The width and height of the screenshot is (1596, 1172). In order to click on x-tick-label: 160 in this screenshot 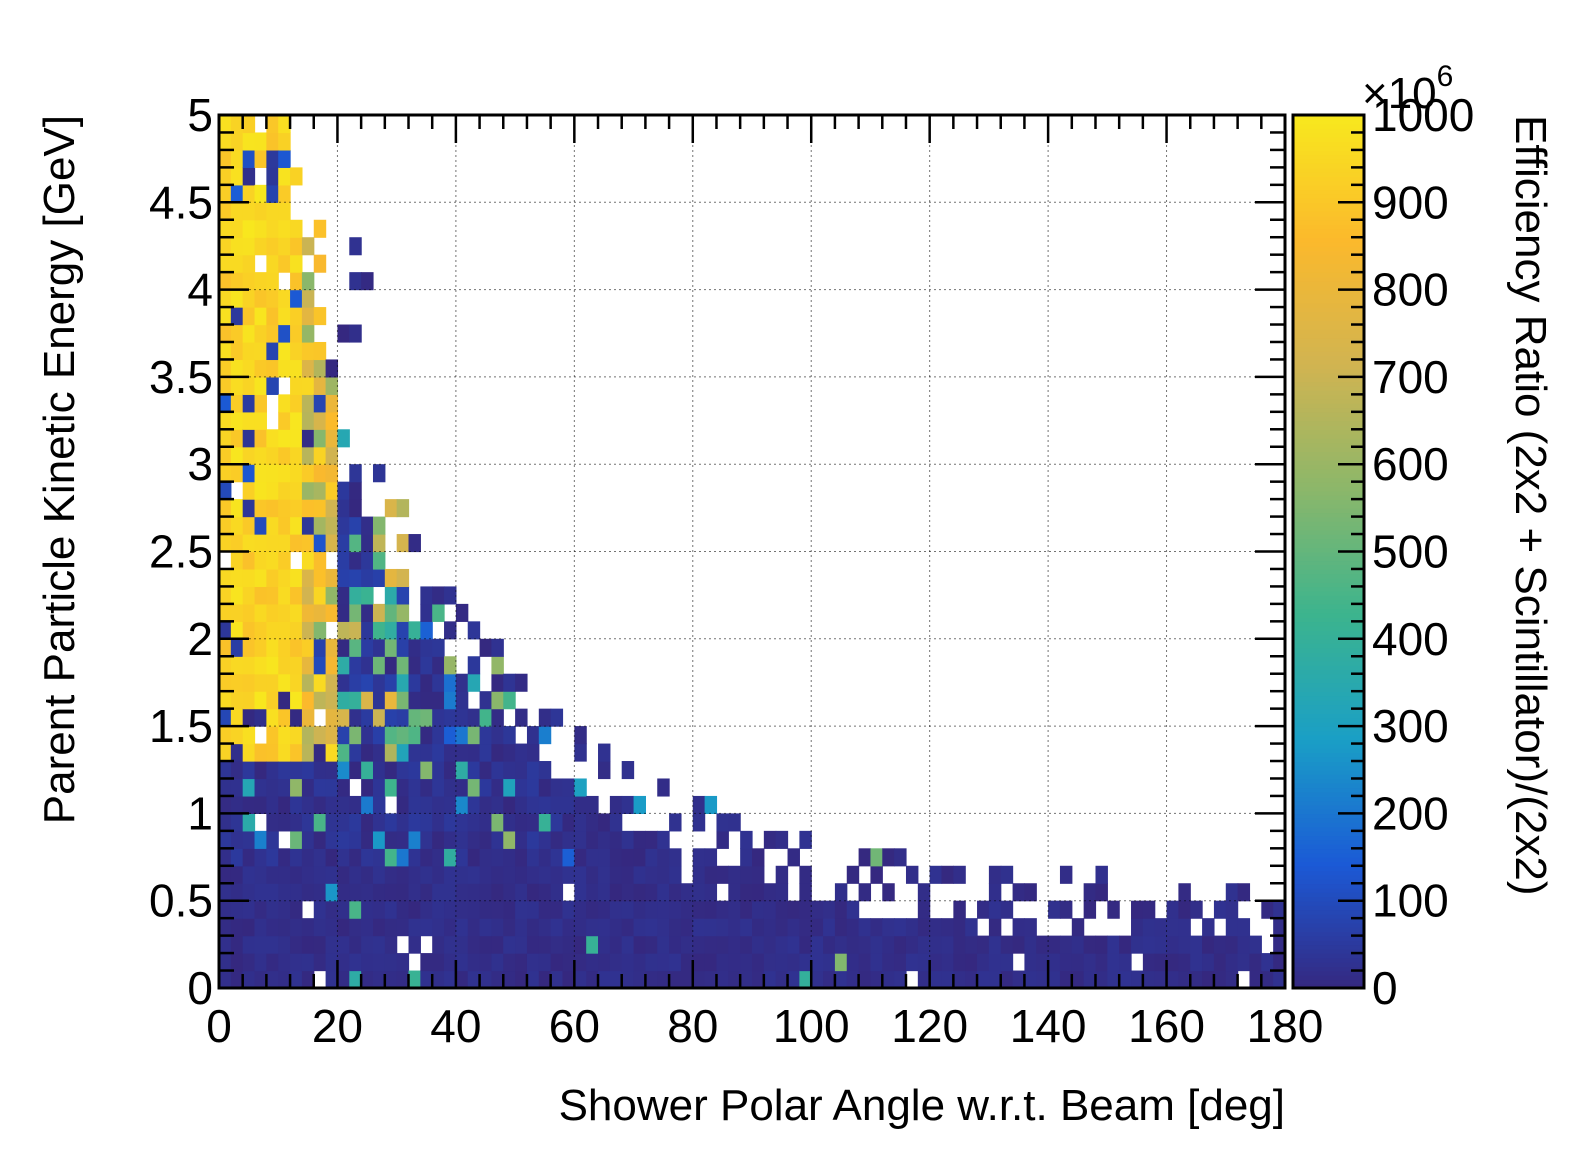, I will do `click(1166, 1026)`.